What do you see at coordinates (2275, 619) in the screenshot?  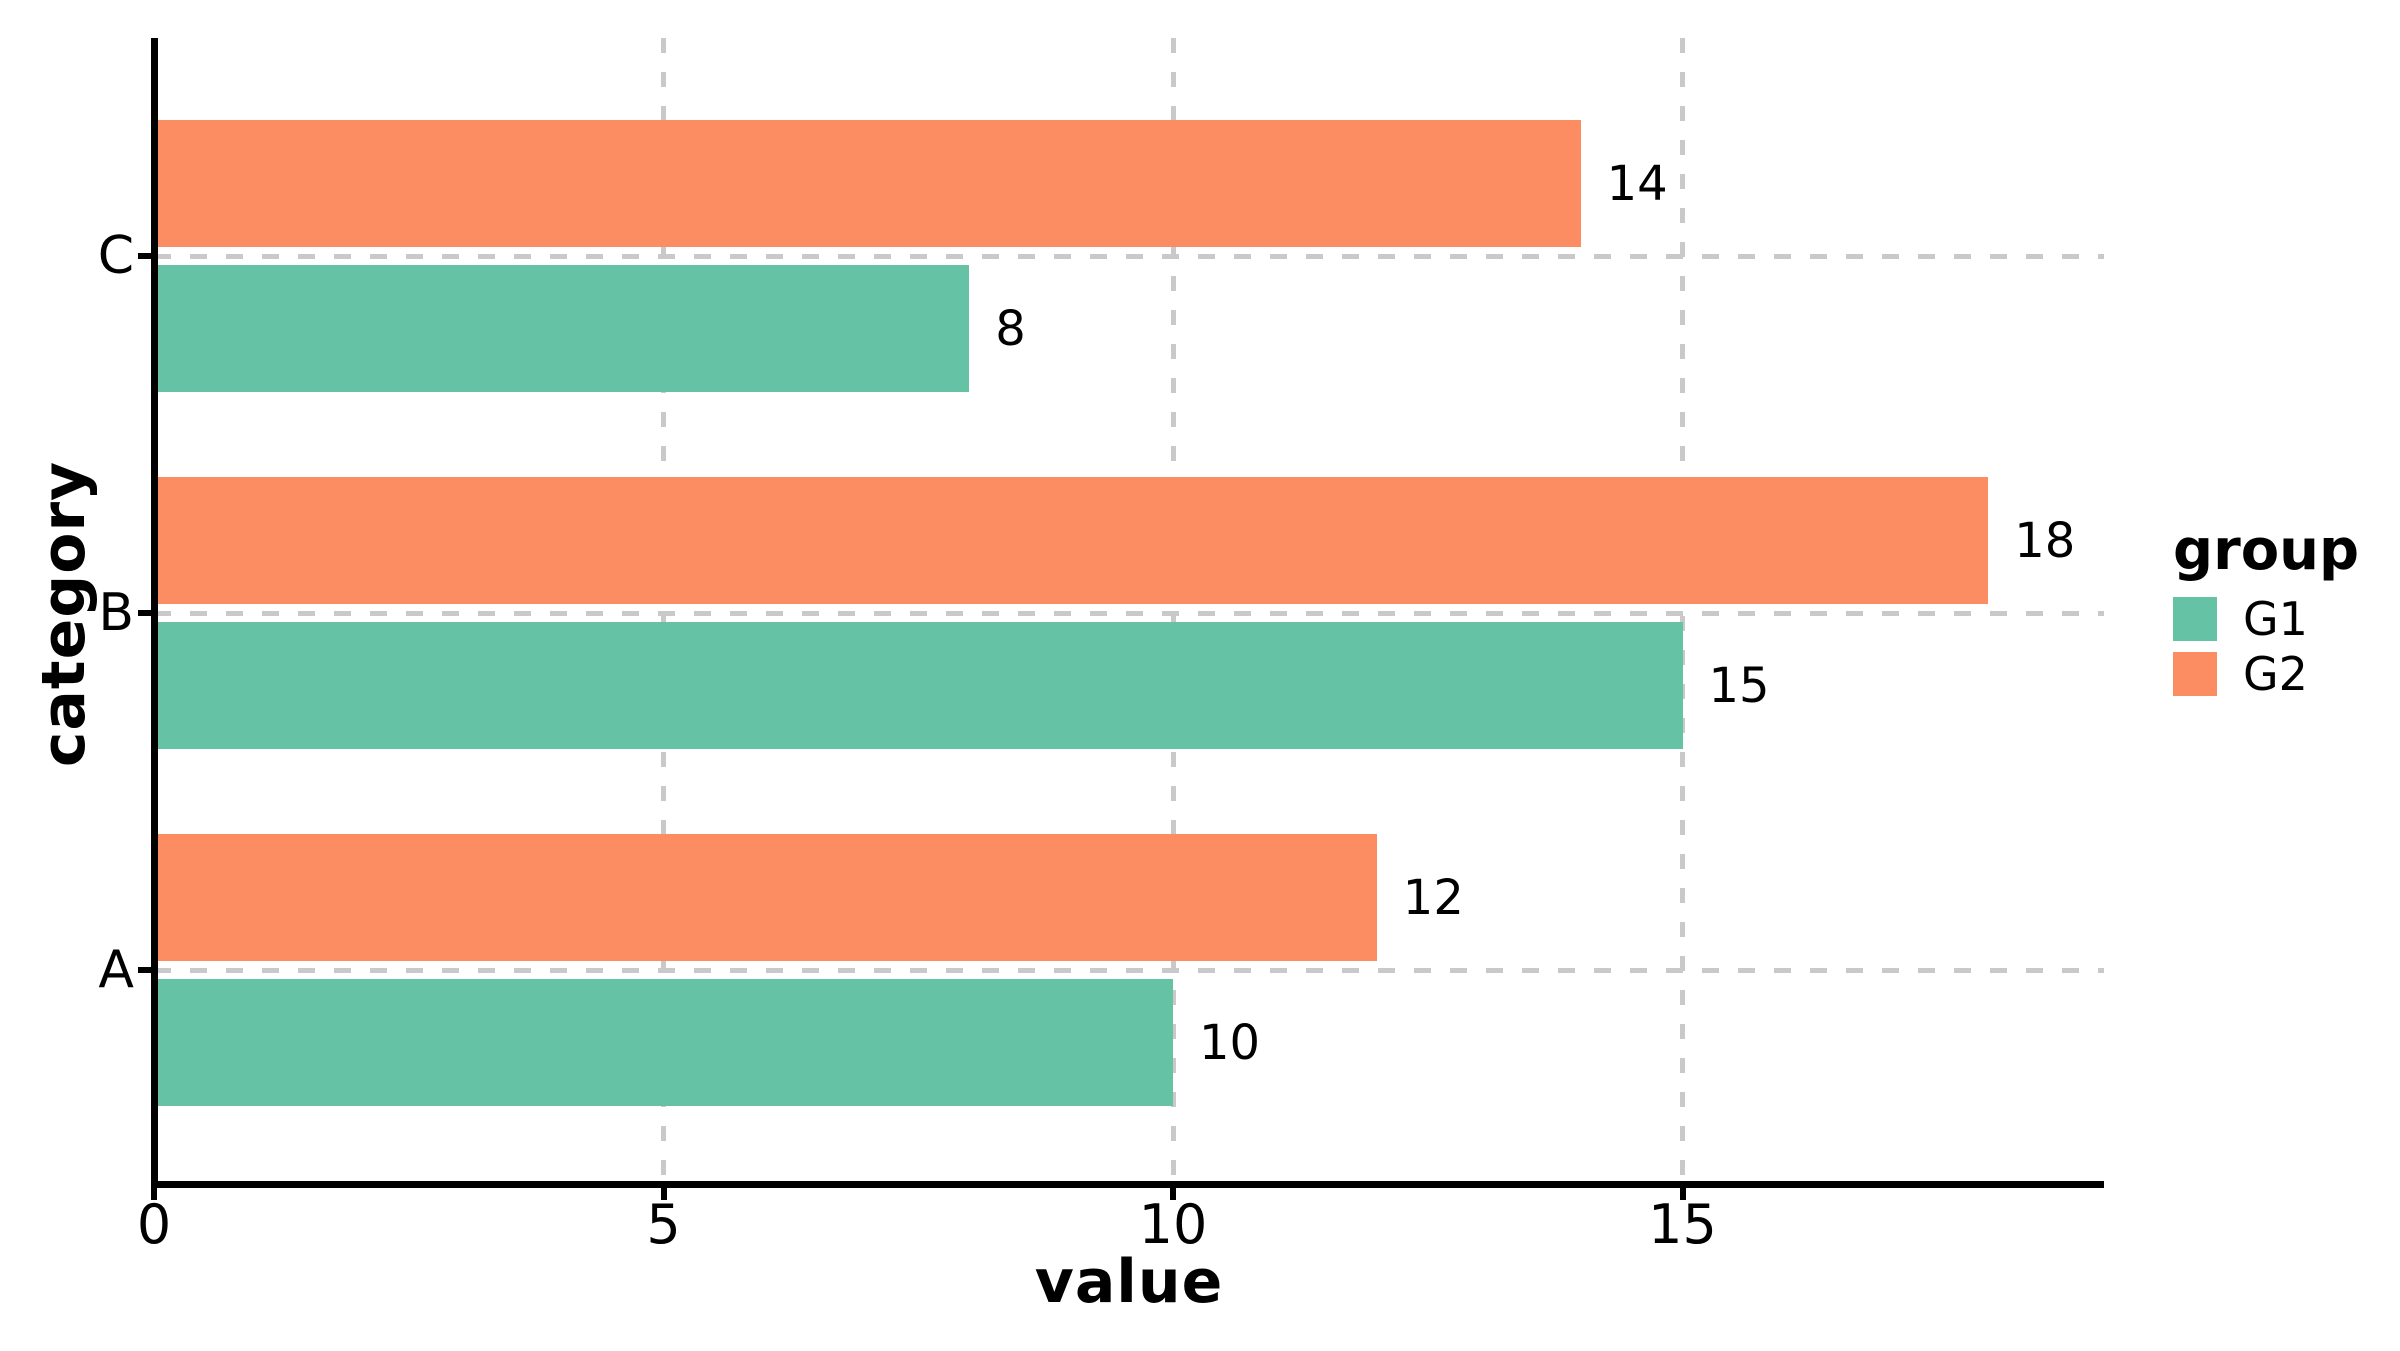 I see `legend-label-g1: G1` at bounding box center [2275, 619].